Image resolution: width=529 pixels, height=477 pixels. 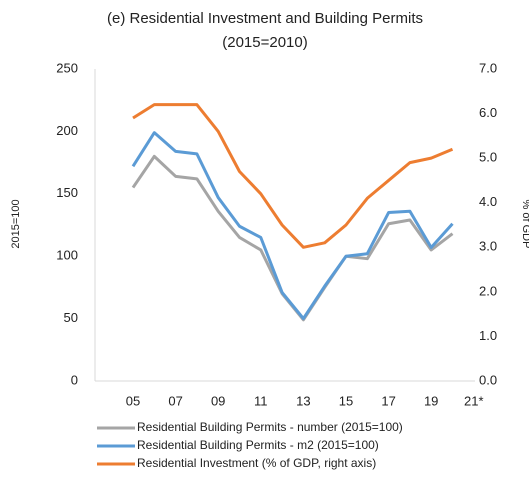 I want to click on y2-tick-label: 6.0, so click(x=488, y=112).